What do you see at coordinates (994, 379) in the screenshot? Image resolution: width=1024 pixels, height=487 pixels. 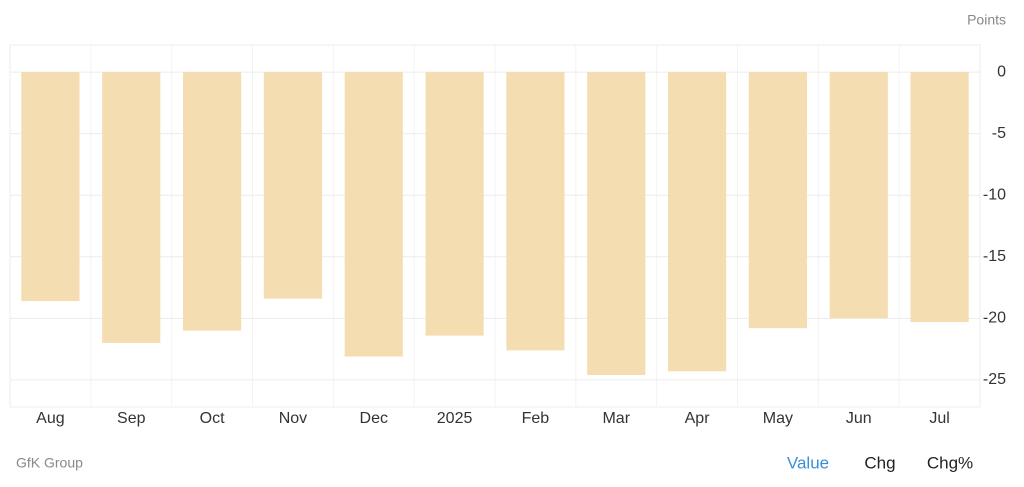 I see `y-tick-label: -25` at bounding box center [994, 379].